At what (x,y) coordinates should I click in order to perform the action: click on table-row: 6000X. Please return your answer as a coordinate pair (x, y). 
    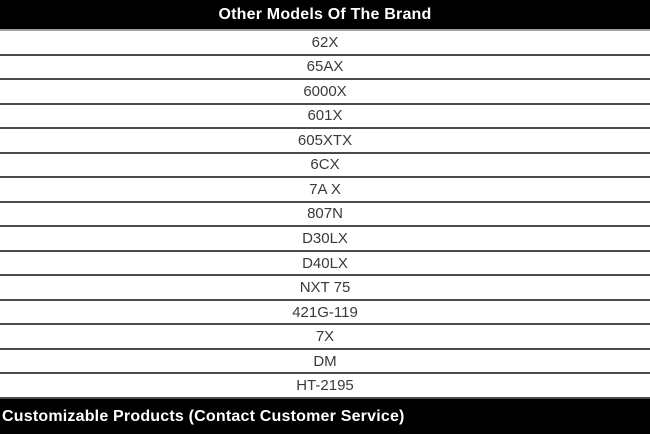
    Looking at the image, I should click on (325, 92).